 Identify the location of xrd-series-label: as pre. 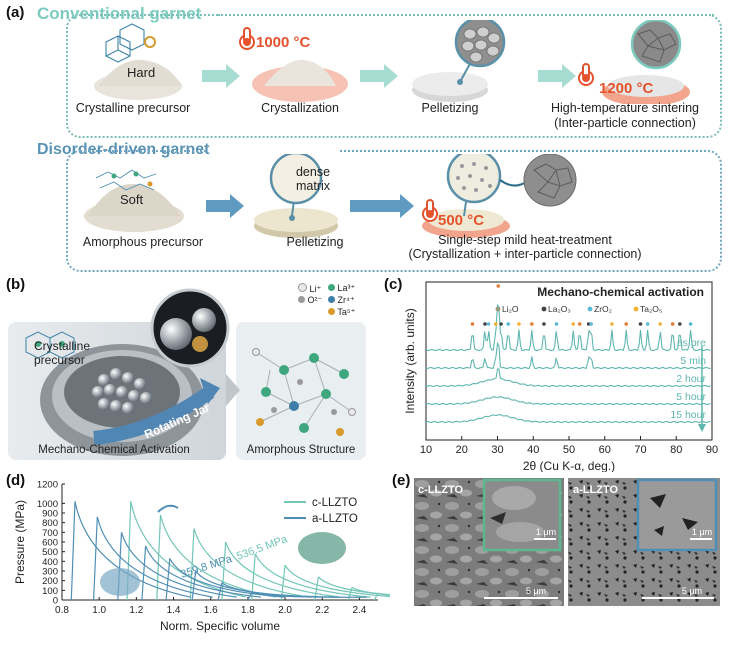
(691, 343).